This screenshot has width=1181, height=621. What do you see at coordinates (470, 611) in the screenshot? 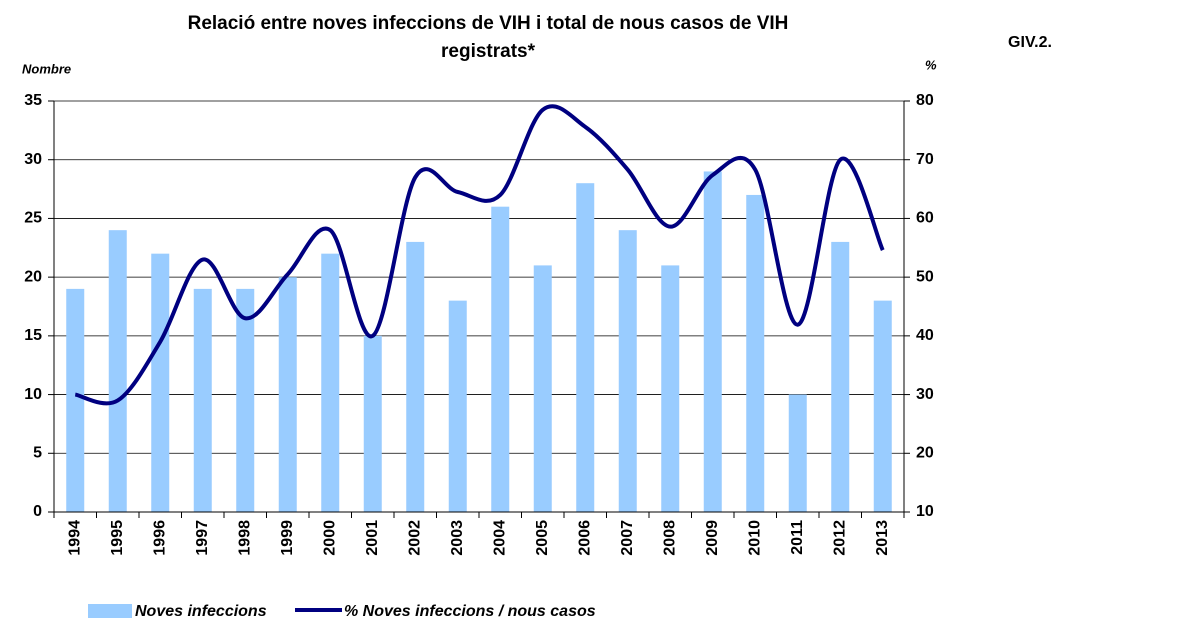
I see `legend-label: % Noves infeccions / nous casos` at bounding box center [470, 611].